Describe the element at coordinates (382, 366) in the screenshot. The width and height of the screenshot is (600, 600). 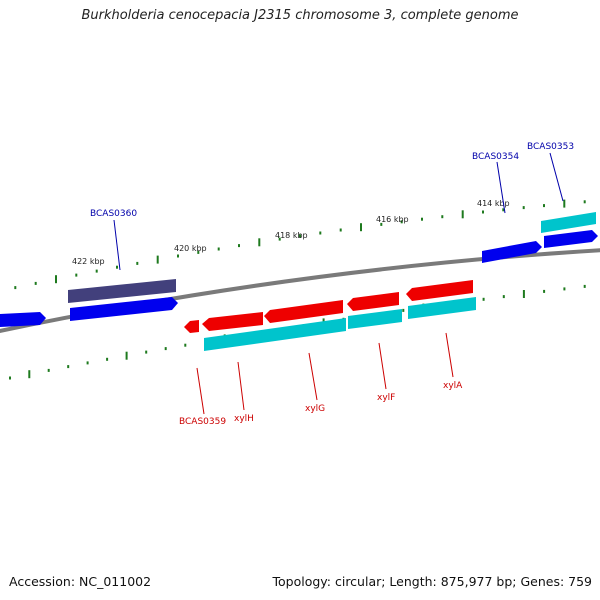
I see `leader-line-xylf` at that location.